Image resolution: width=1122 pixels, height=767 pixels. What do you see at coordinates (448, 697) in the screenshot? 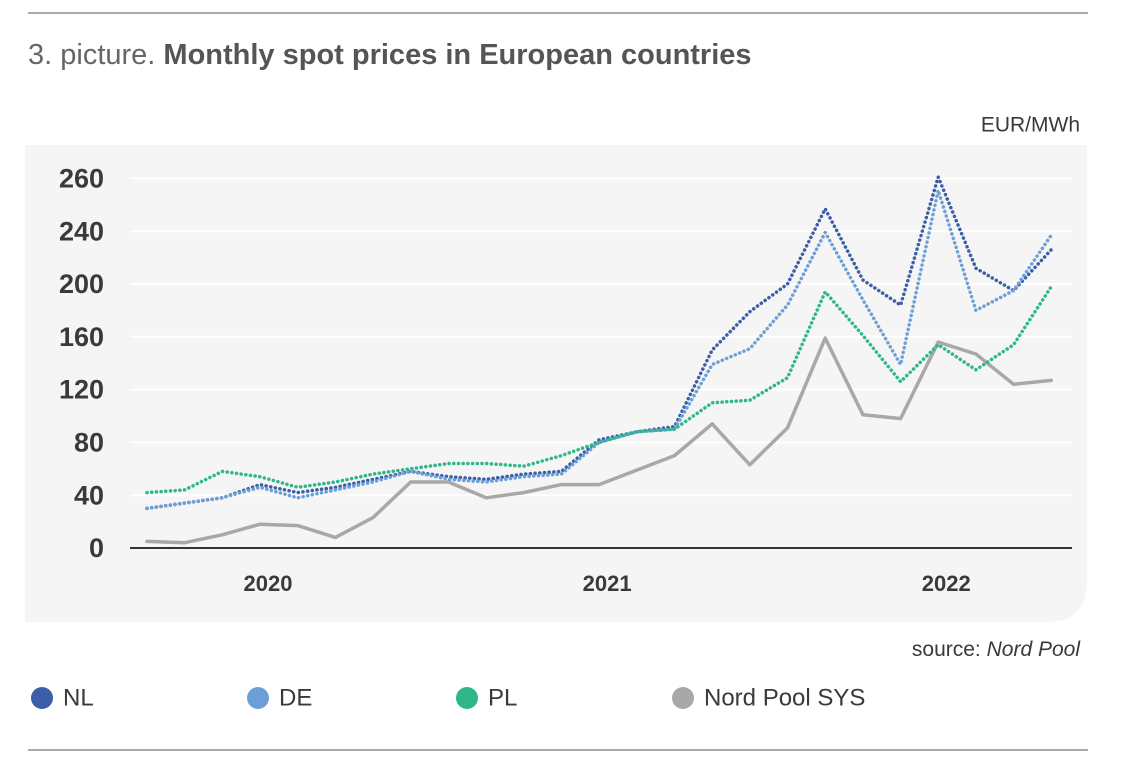
I see `legend: NL DE PL Nord Pool SYS` at bounding box center [448, 697].